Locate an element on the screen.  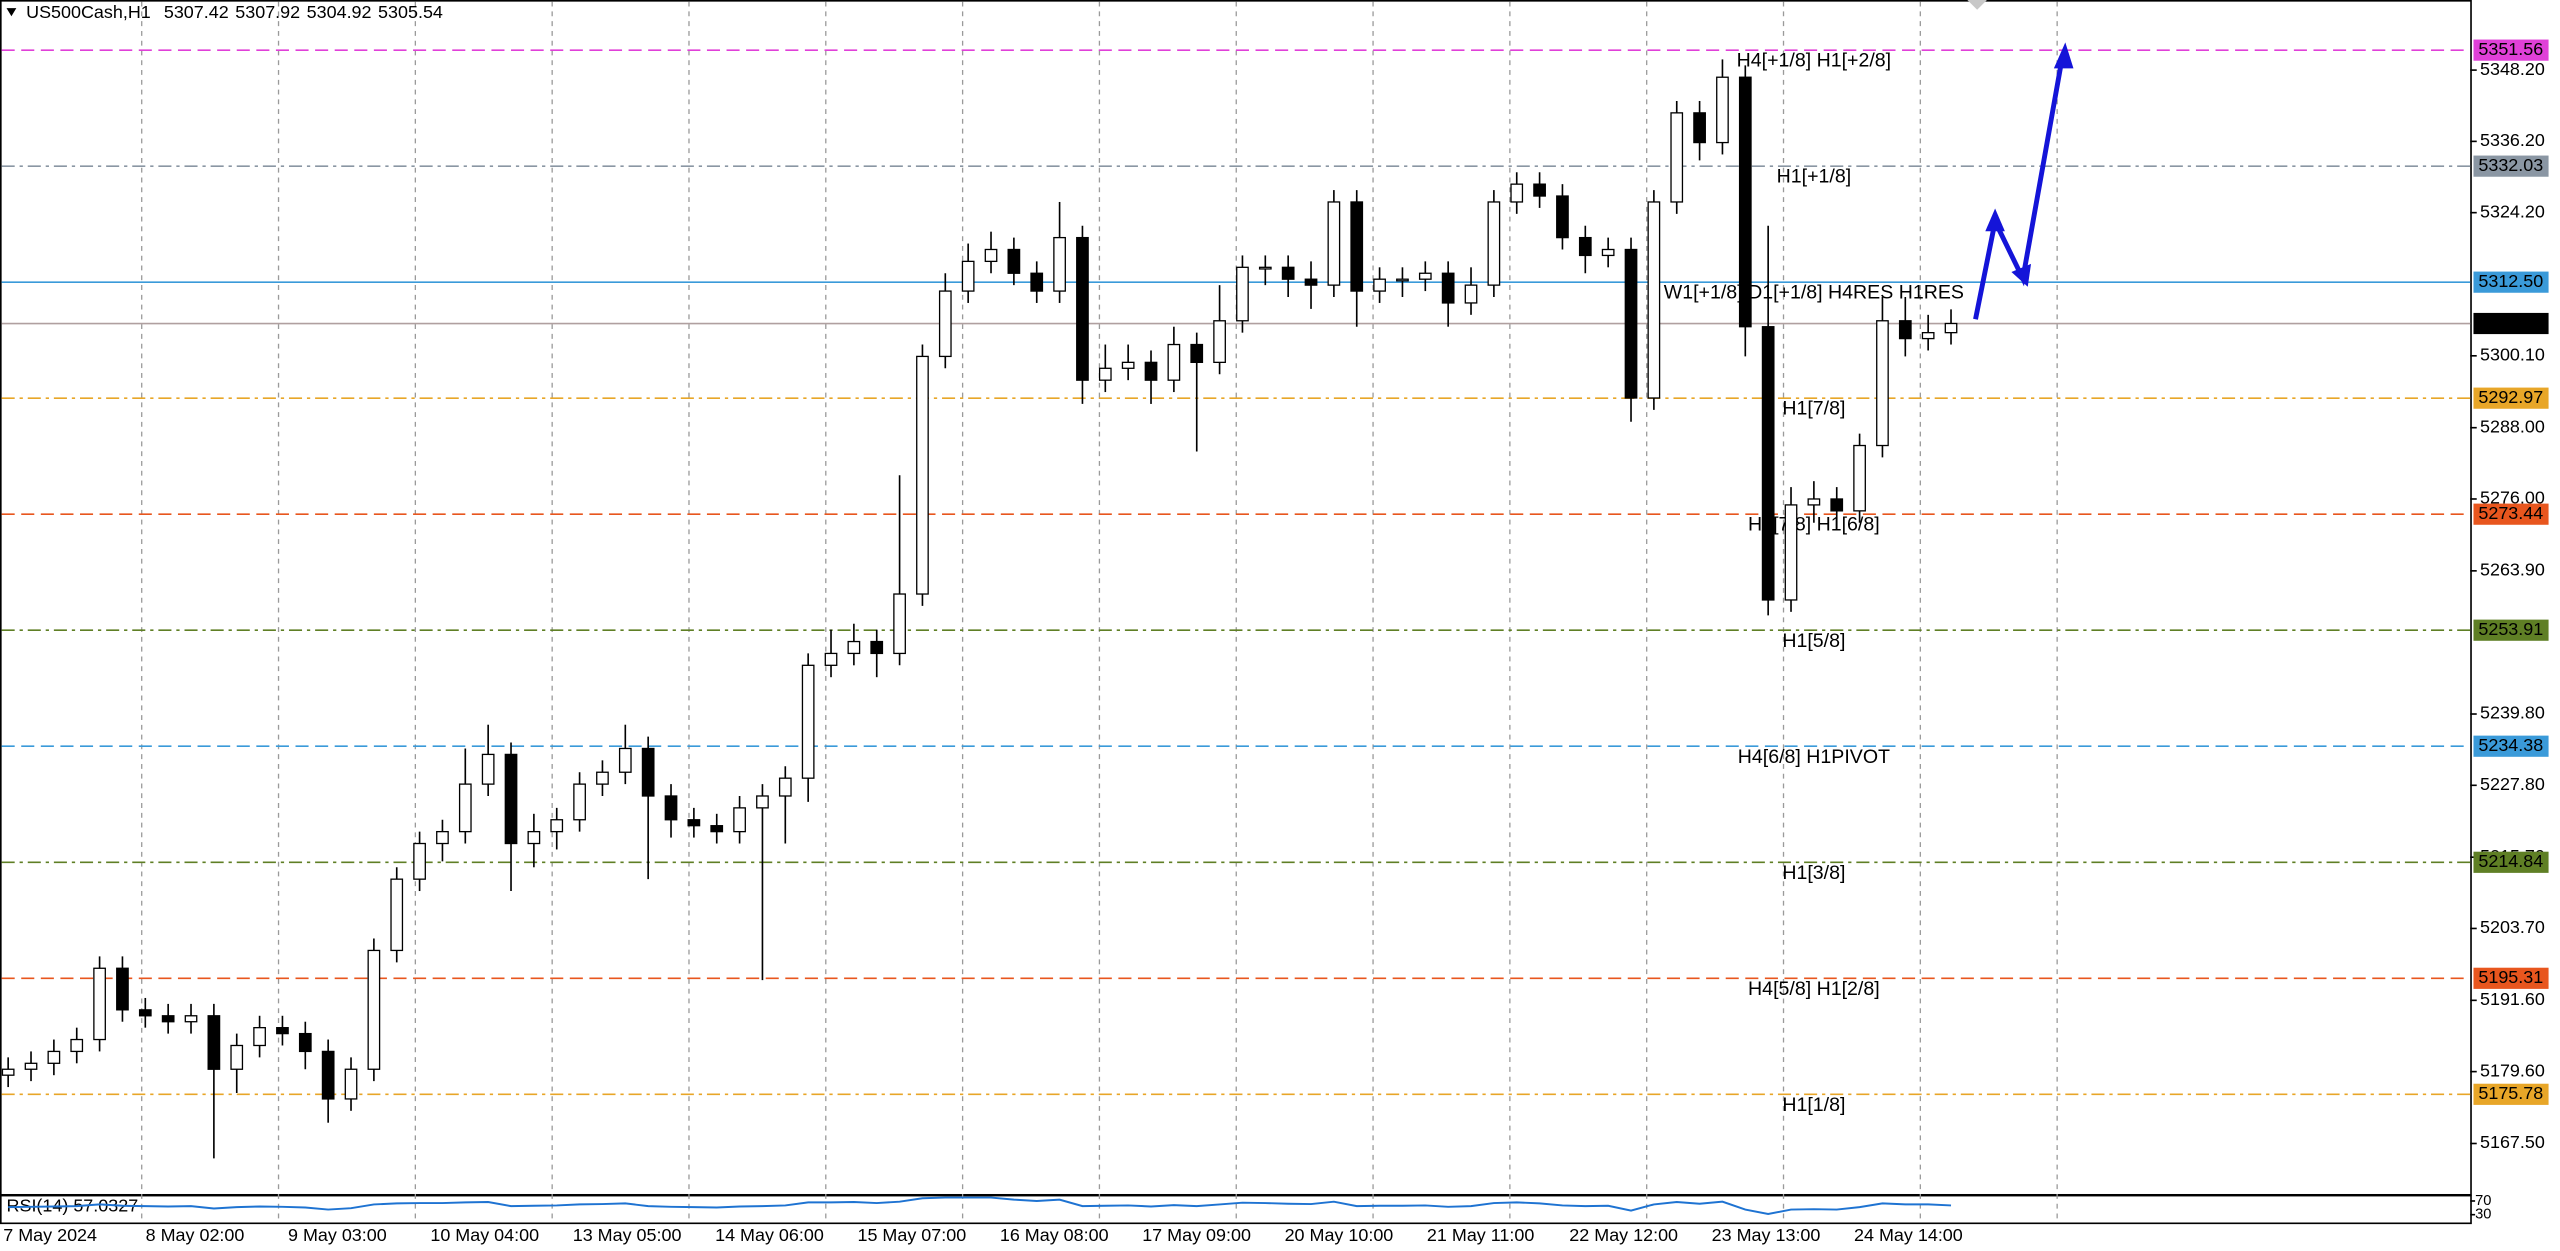
y-tick-label: 5227.80 is located at coordinates (2512, 784).